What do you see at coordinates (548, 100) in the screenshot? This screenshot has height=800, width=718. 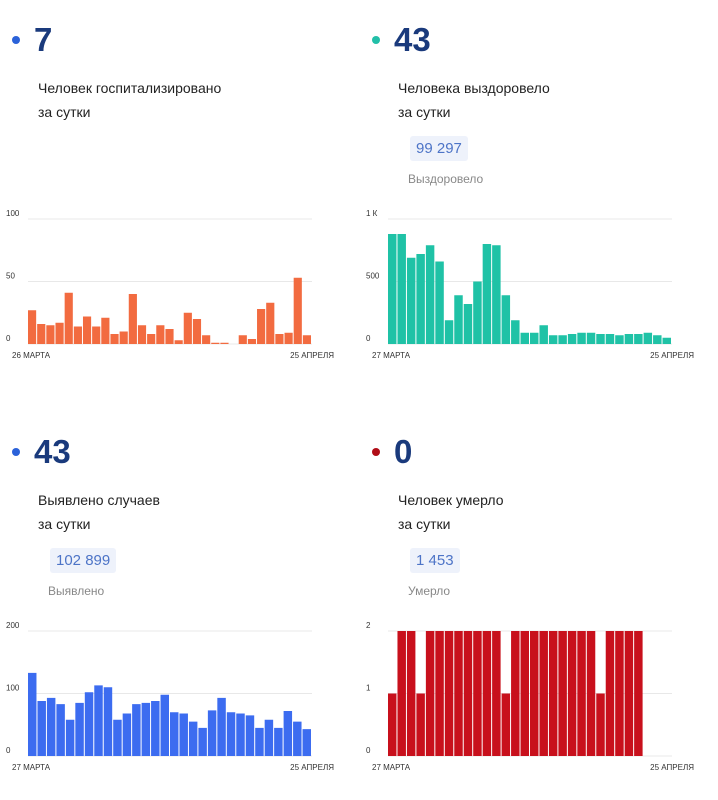 I see `caption: Человека выздоровело за сутки` at bounding box center [548, 100].